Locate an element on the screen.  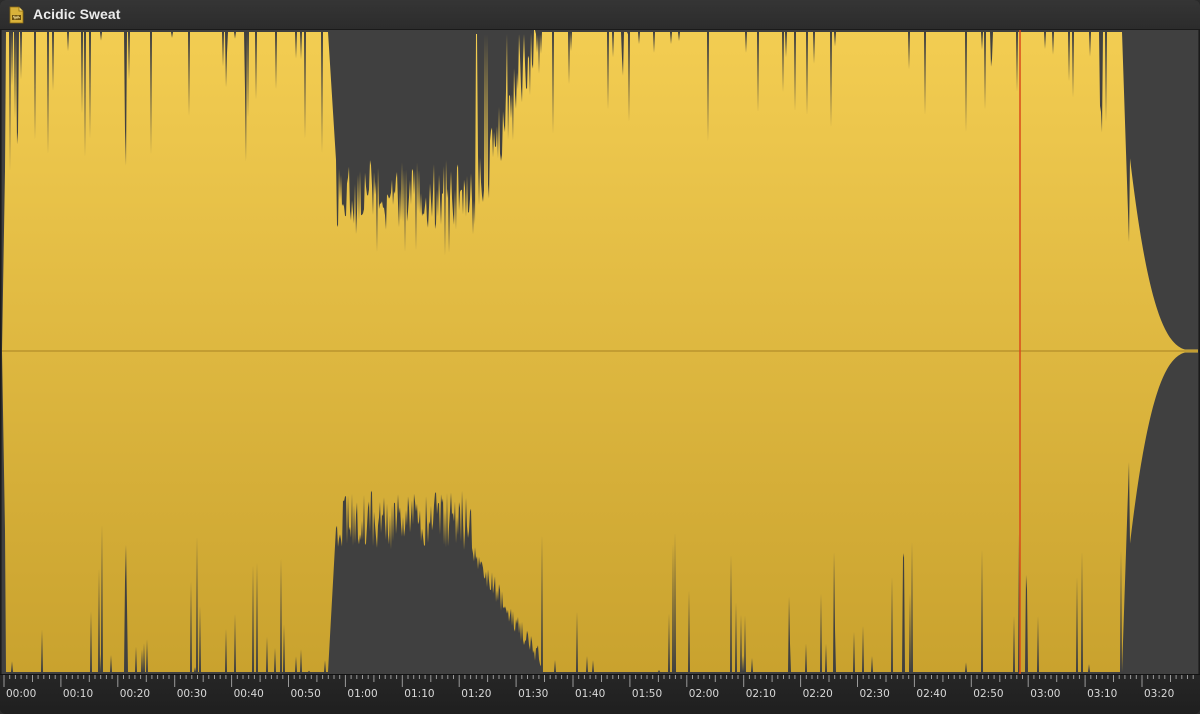
time-label: 00:50 is located at coordinates (305, 694).